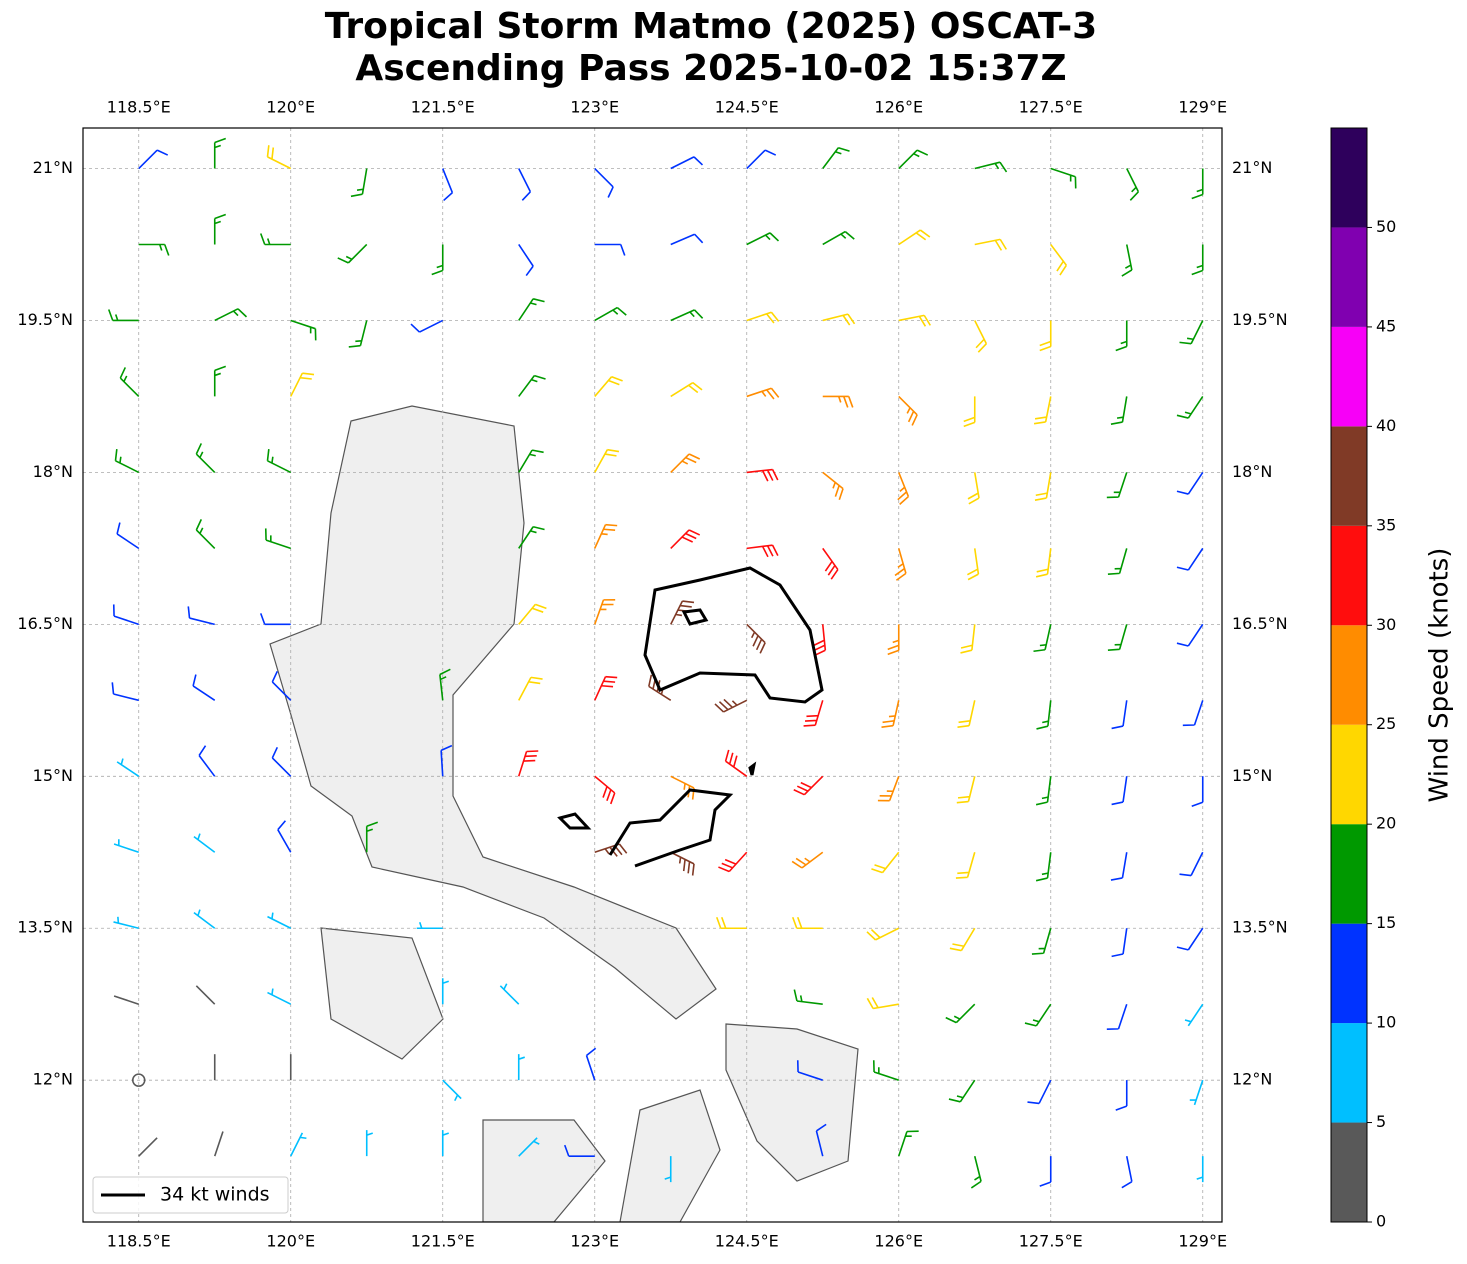 This screenshot has height=1264, width=1467. I want to click on y-tick-label: 12°N, so click(1252, 1079).